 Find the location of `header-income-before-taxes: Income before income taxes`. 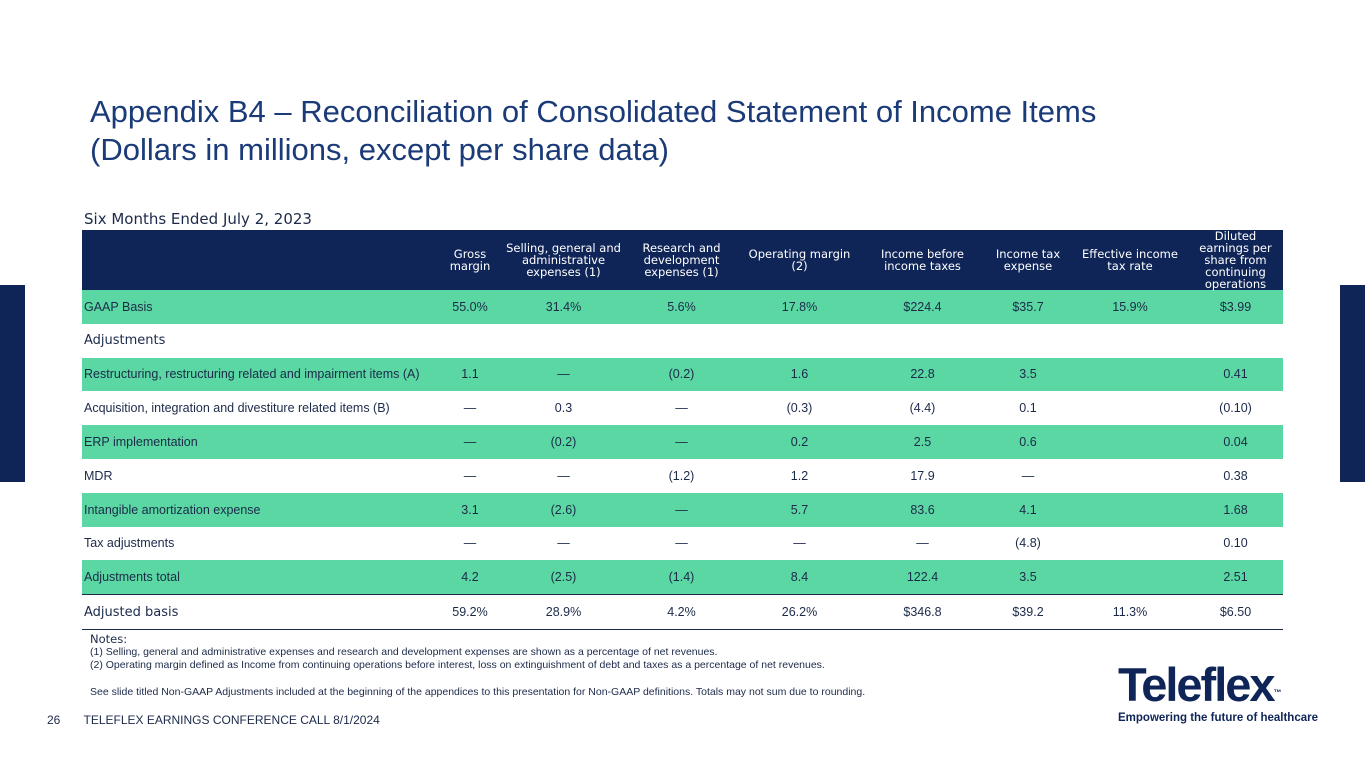

header-income-before-taxes: Income before income taxes is located at coordinates (922, 260).